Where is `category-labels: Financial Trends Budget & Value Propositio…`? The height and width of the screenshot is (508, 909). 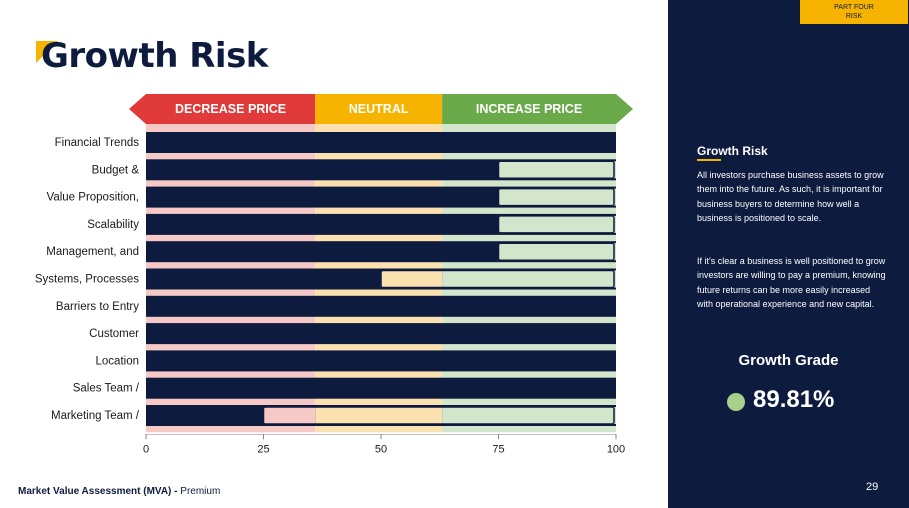 category-labels: Financial Trends Budget & Value Propositio… is located at coordinates (87, 279).